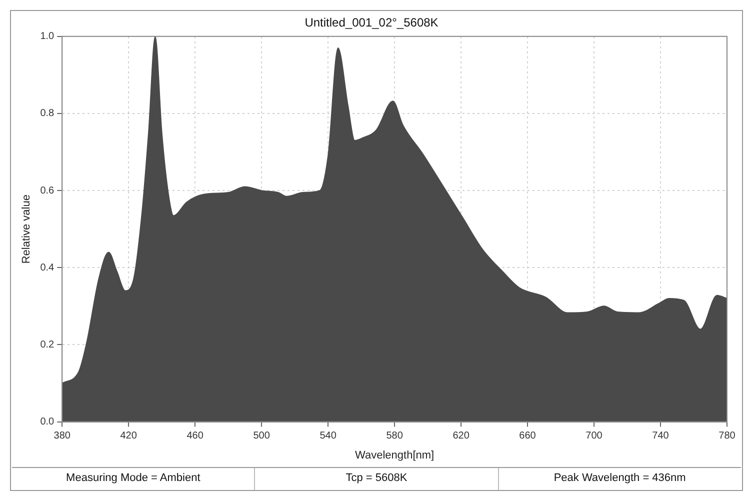 The width and height of the screenshot is (747, 493). What do you see at coordinates (395, 436) in the screenshot?
I see `x-tick-label: 580` at bounding box center [395, 436].